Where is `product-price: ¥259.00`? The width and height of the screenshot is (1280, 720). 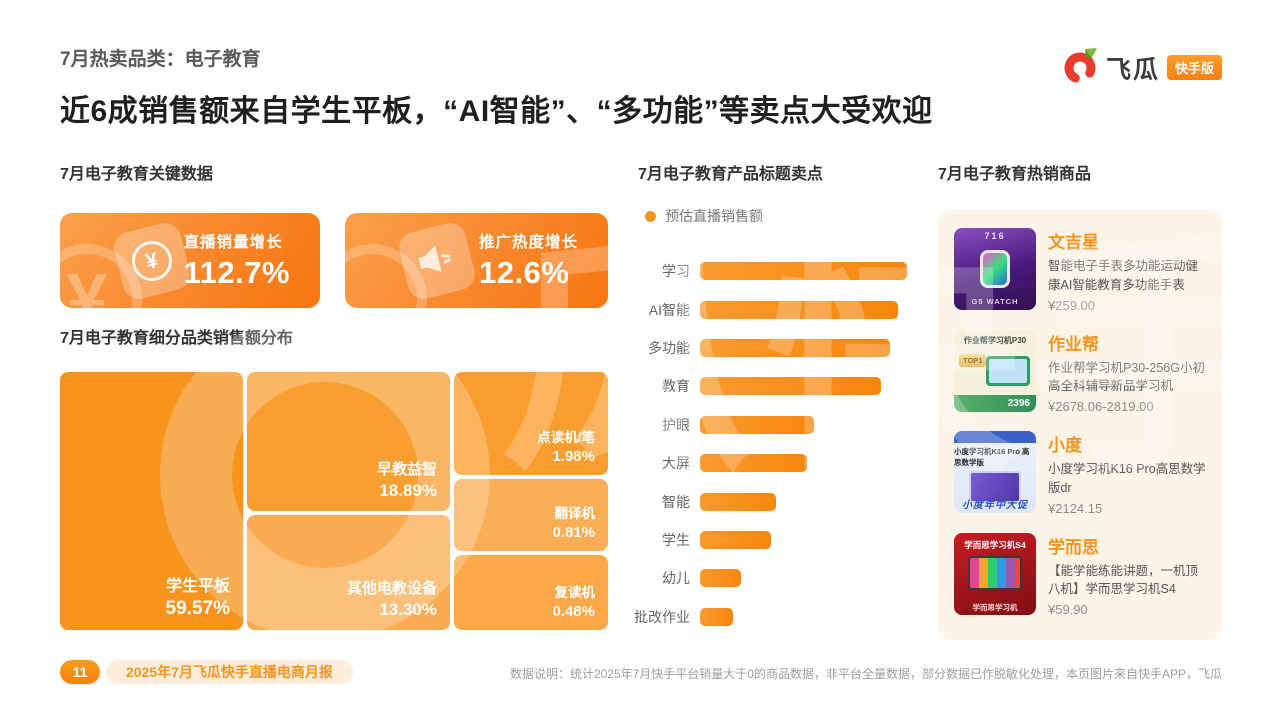 product-price: ¥259.00 is located at coordinates (1071, 305).